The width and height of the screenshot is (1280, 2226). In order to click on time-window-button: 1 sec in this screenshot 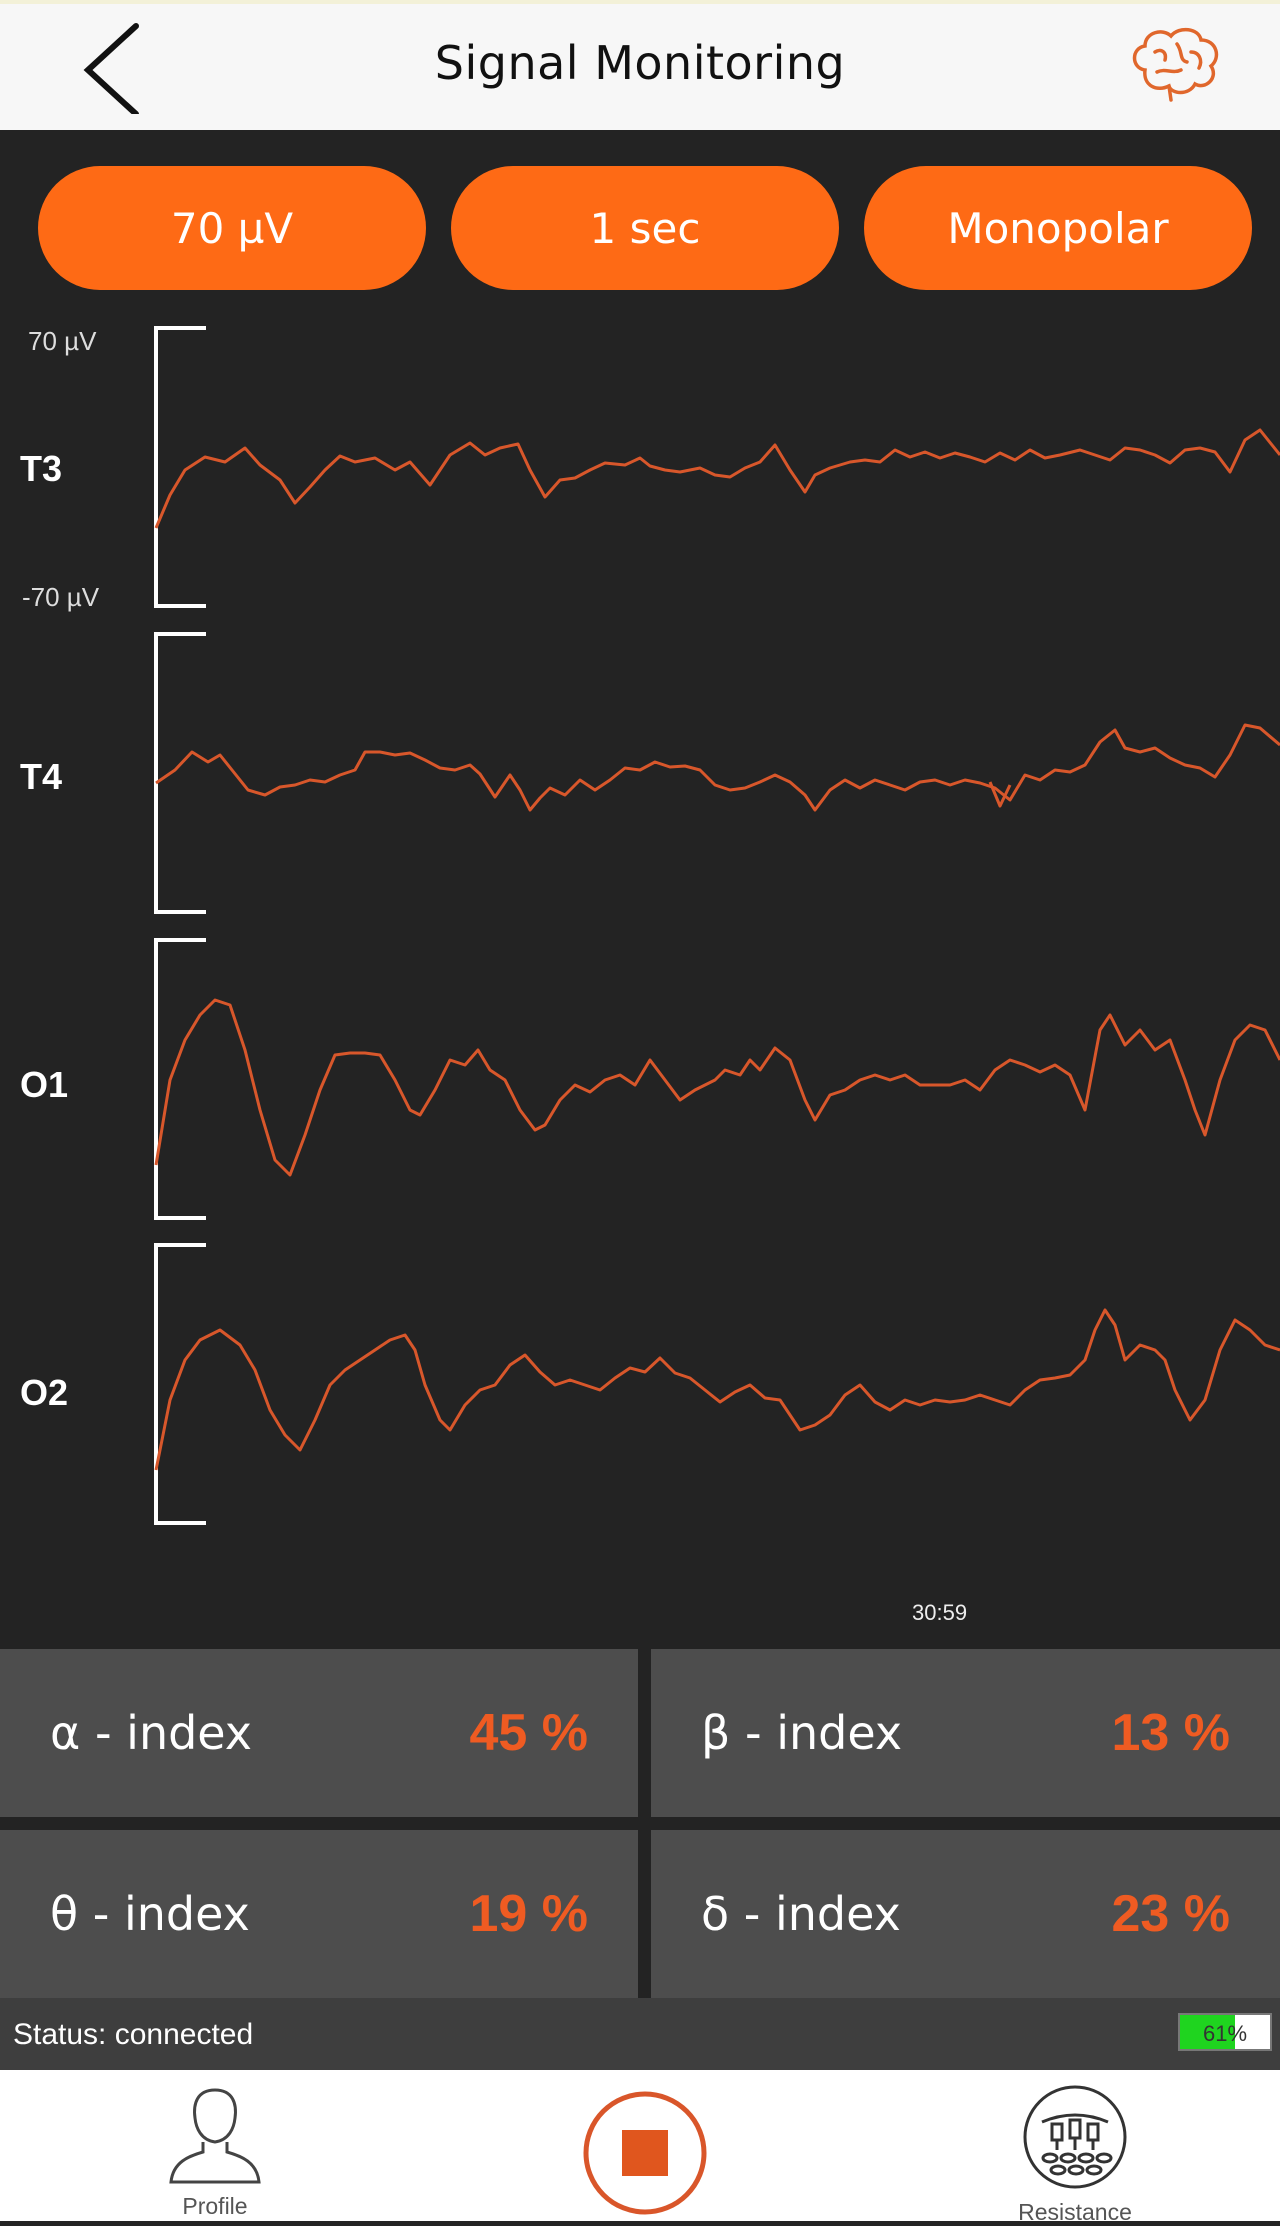, I will do `click(645, 228)`.